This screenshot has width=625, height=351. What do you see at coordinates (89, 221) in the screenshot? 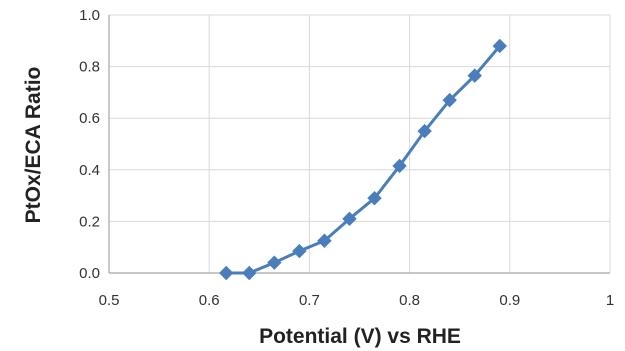
I see `y-tick-label: 0.2` at bounding box center [89, 221].